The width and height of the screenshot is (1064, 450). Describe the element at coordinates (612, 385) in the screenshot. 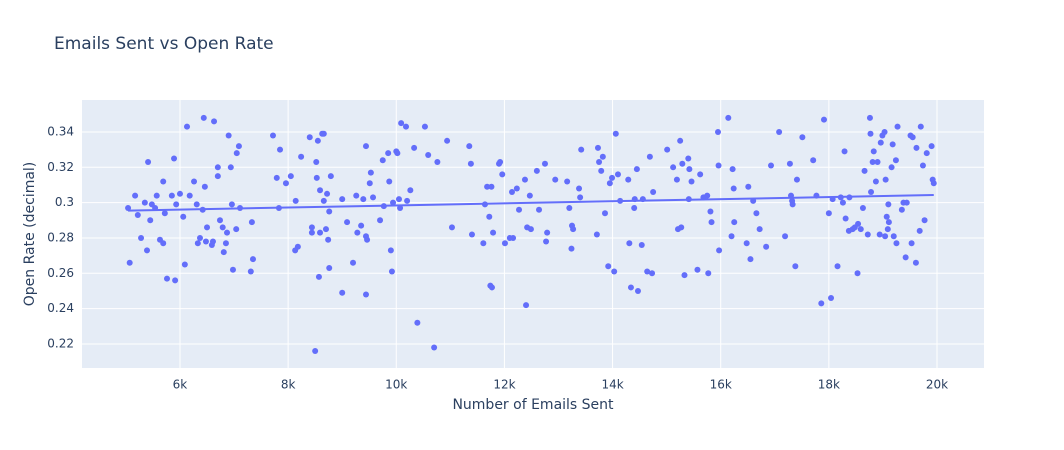

I see `x-tick-label: 14k` at that location.